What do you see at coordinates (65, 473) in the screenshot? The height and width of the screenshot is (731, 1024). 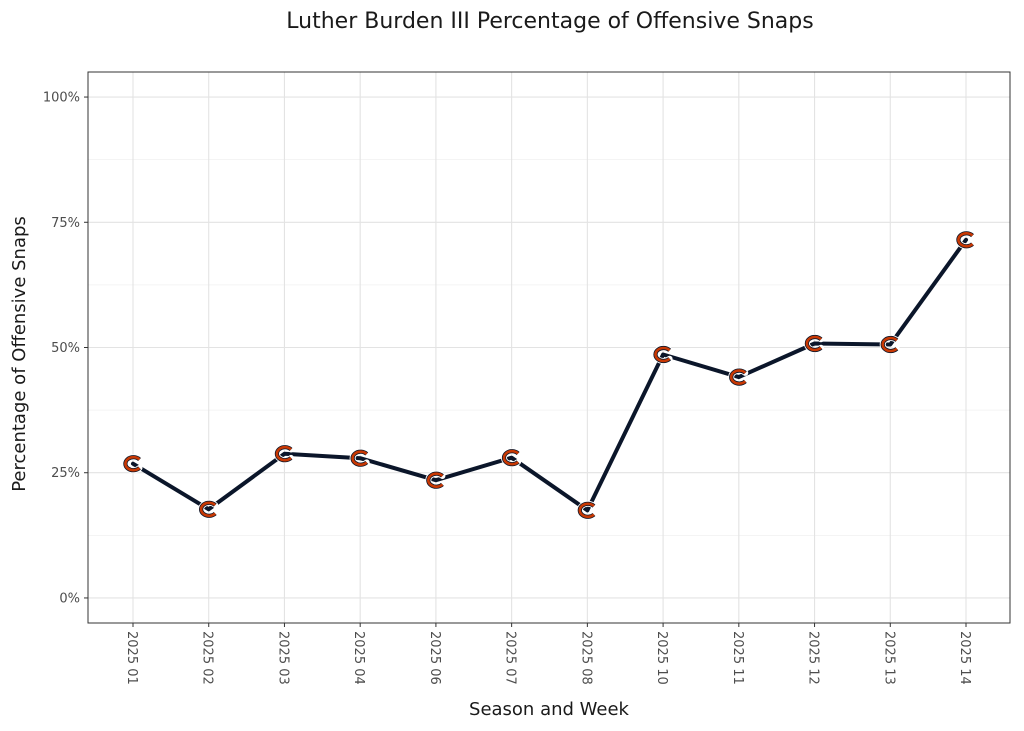 I see `y-tick-label: 25%` at bounding box center [65, 473].